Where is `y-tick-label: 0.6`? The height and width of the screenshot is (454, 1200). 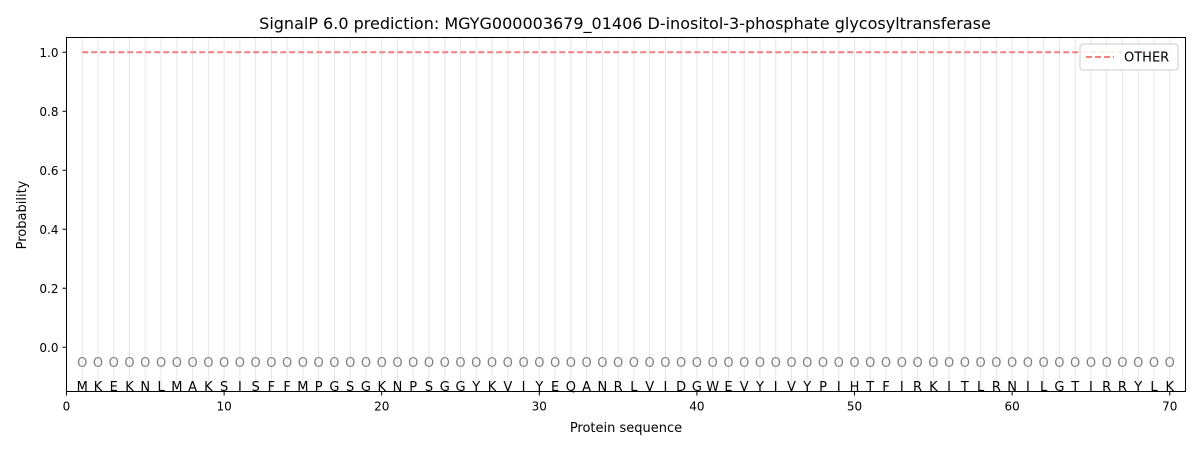 y-tick-label: 0.6 is located at coordinates (48, 171).